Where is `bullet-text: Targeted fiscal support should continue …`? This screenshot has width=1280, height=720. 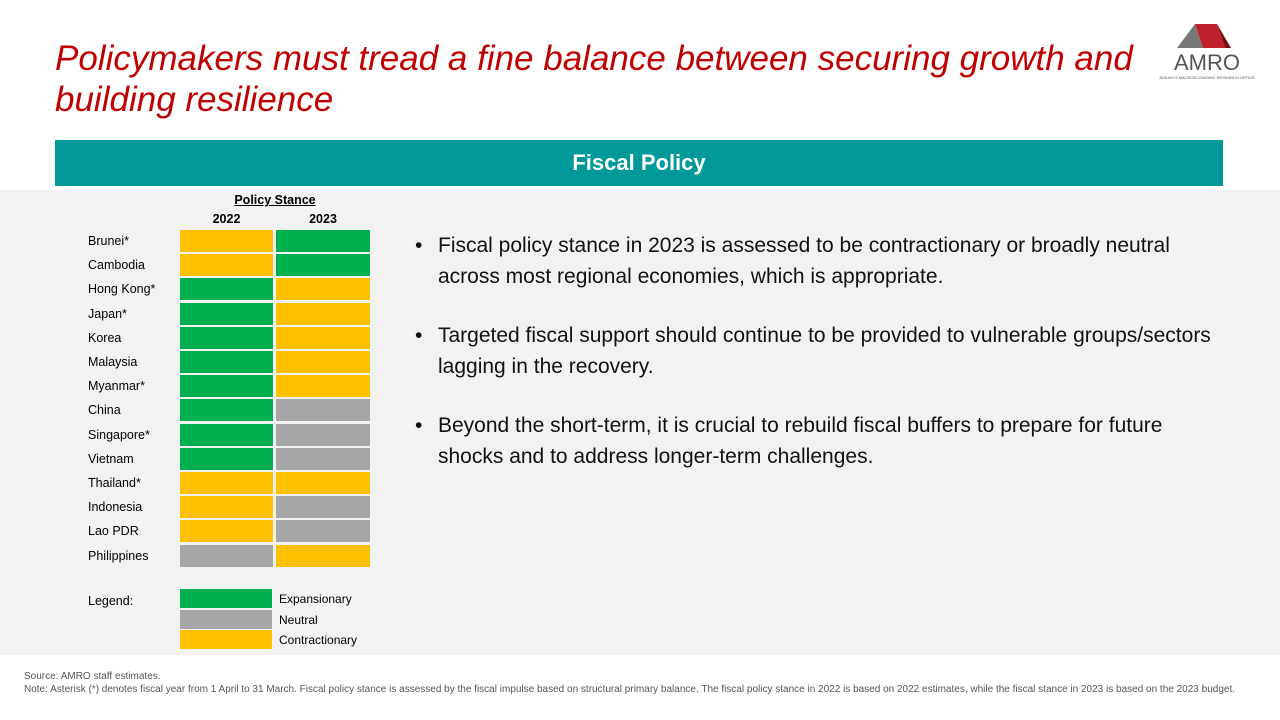
bullet-text: Targeted fiscal support should continue … is located at coordinates (824, 351).